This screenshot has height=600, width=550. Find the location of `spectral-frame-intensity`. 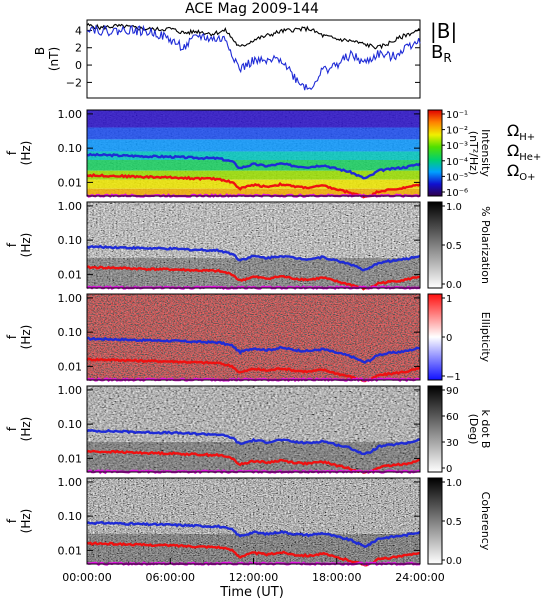

spectral-frame-intensity is located at coordinates (253, 153).